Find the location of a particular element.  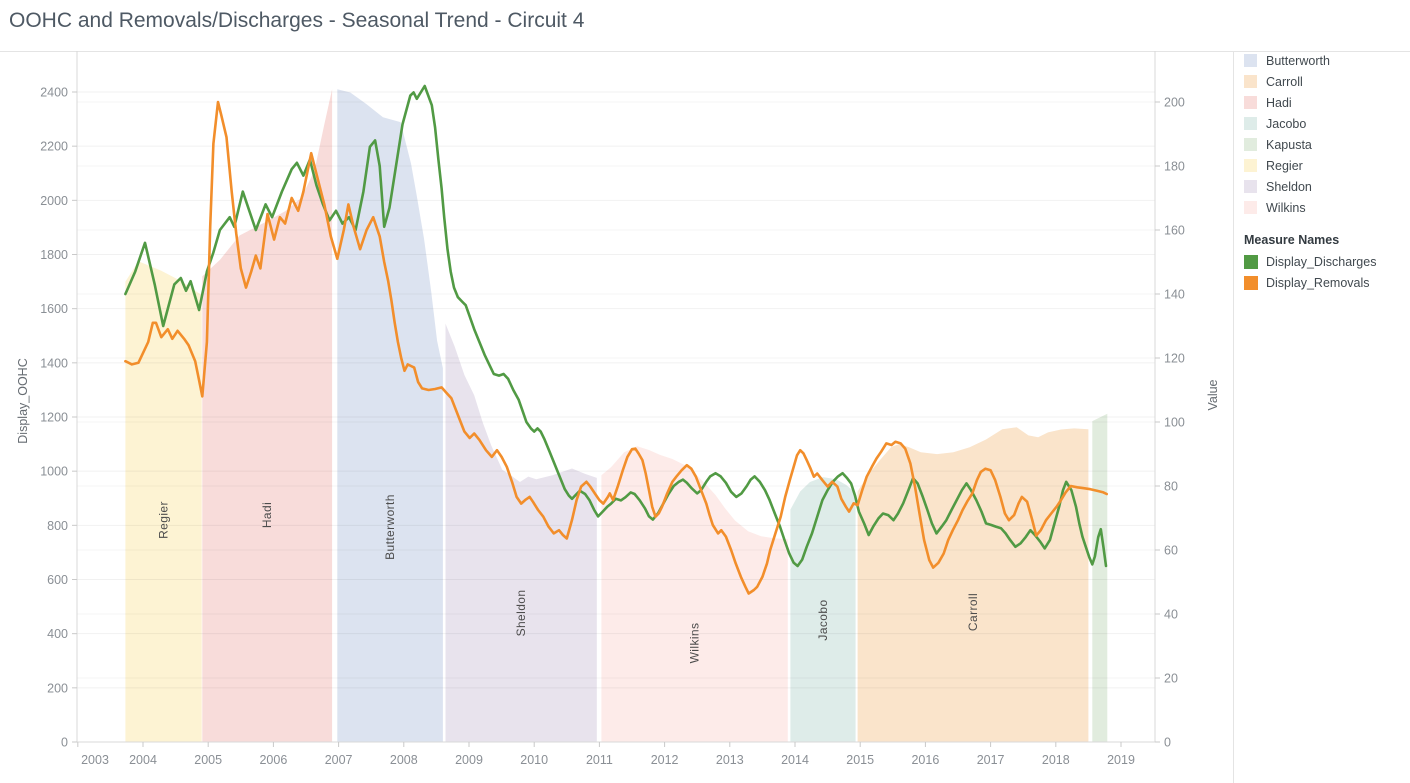

legend-label: Wilkins is located at coordinates (1286, 207).